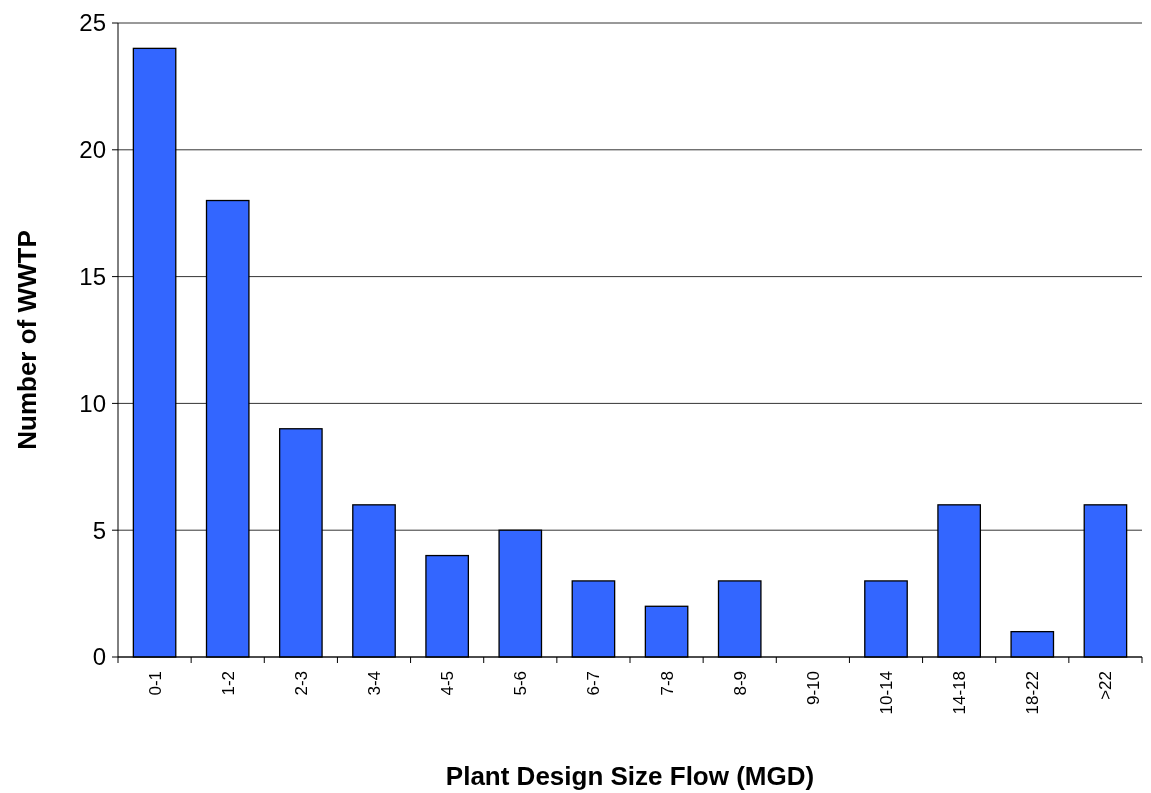  Describe the element at coordinates (886, 693) in the screenshot. I see `x-tick-label: 10-14` at that location.